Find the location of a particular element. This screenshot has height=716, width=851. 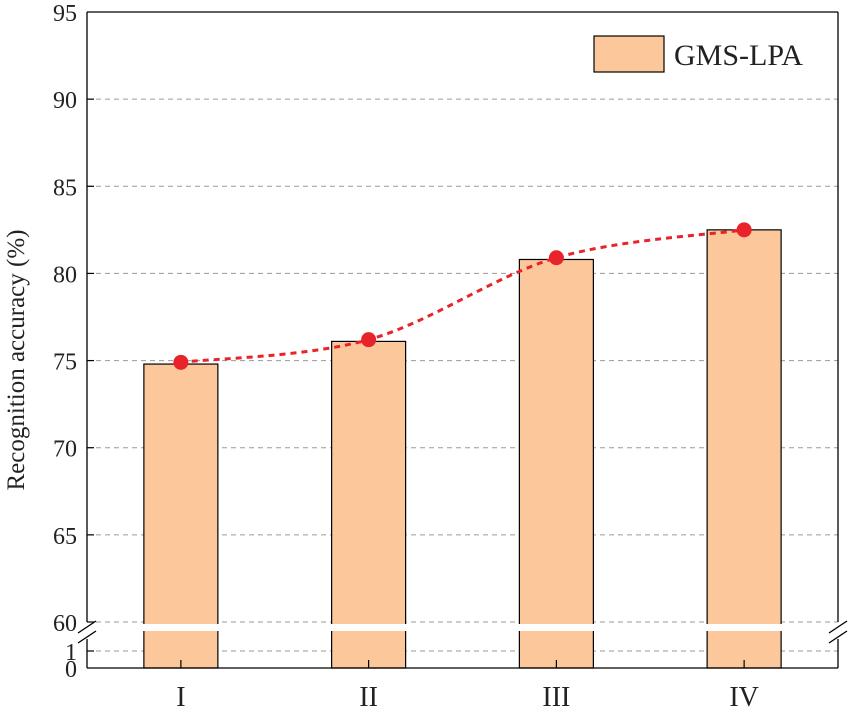

trend-line-group is located at coordinates (462, 296).